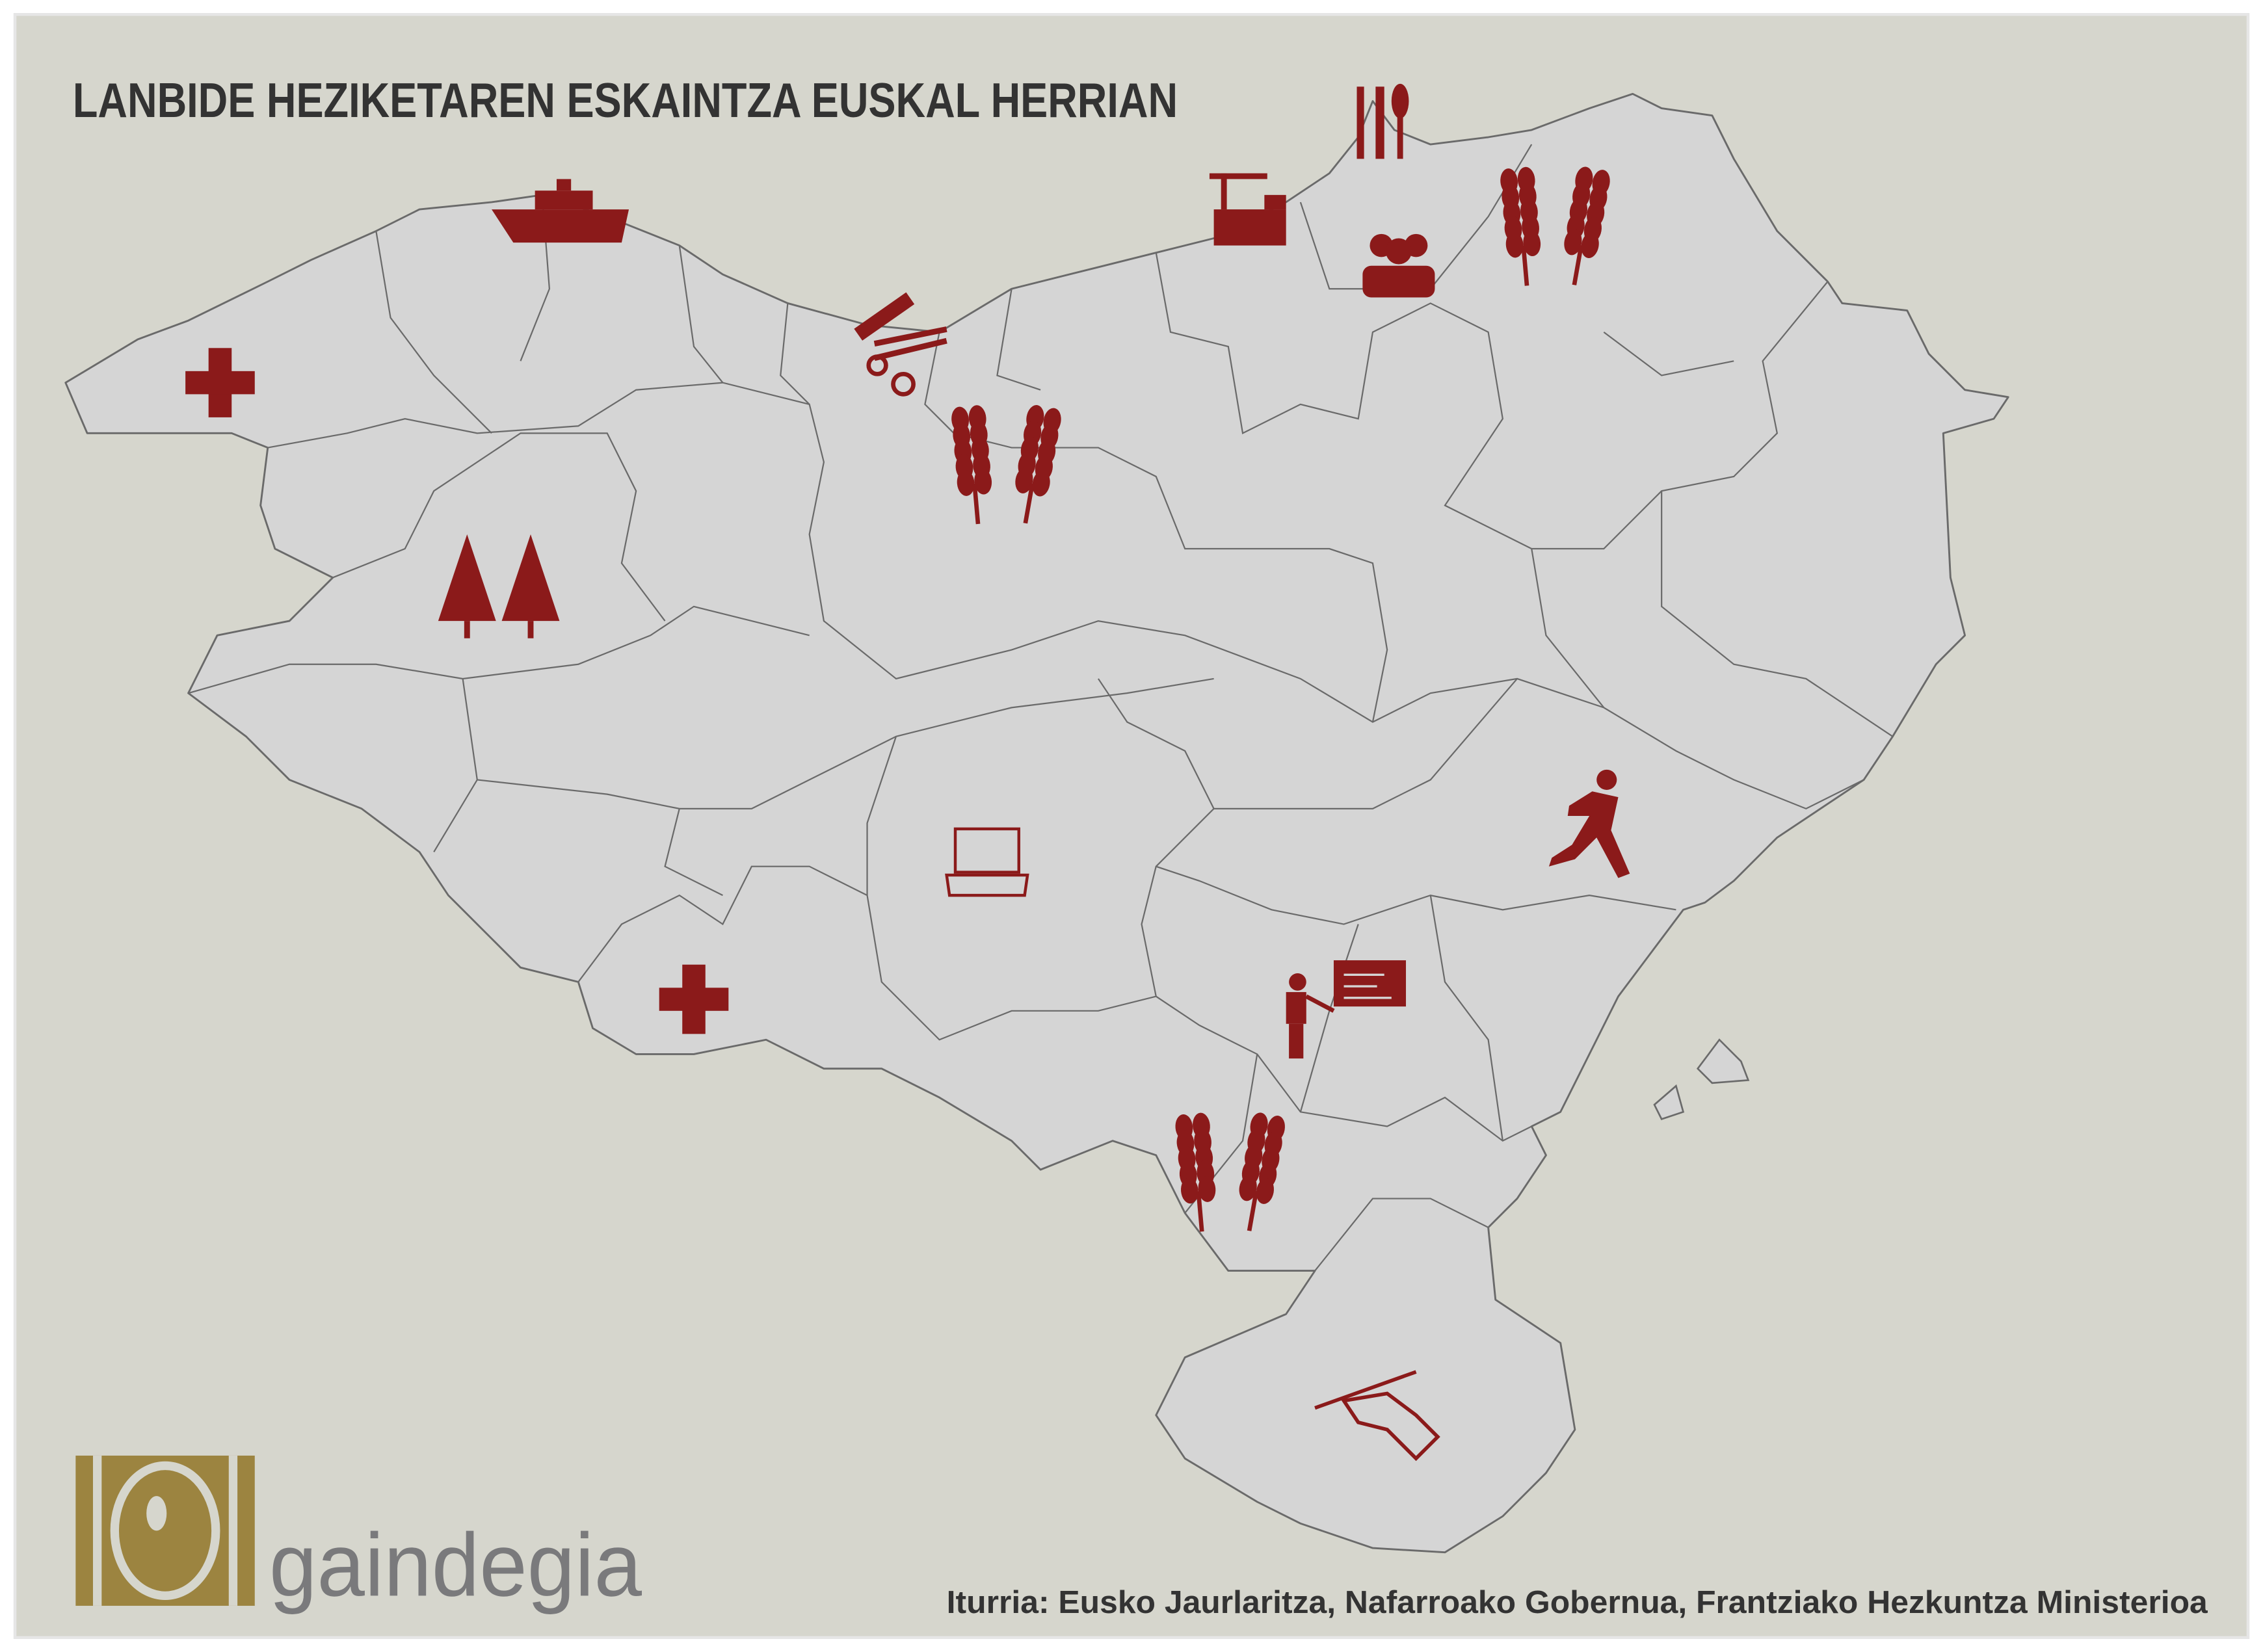 The height and width of the screenshot is (1652, 2263). I want to click on island, so click(1701, 1079).